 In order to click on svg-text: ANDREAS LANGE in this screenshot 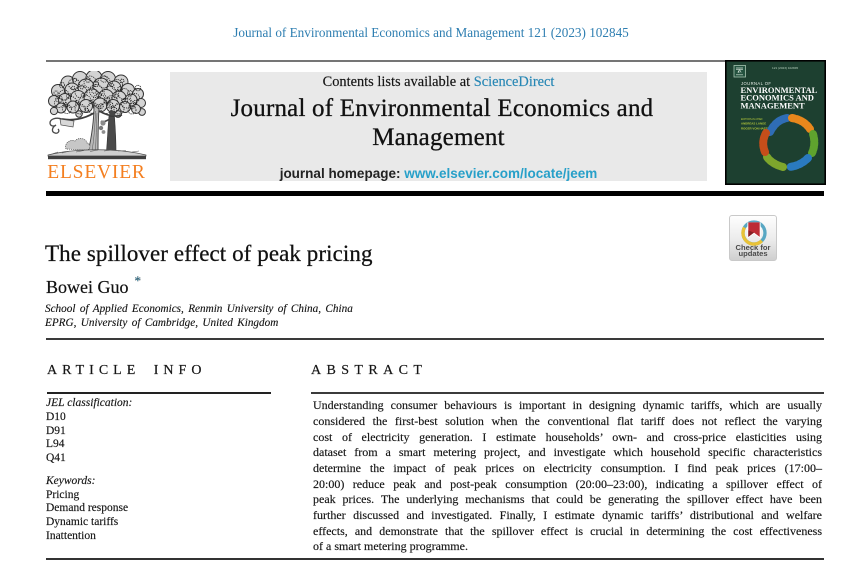, I will do `click(753, 124)`.